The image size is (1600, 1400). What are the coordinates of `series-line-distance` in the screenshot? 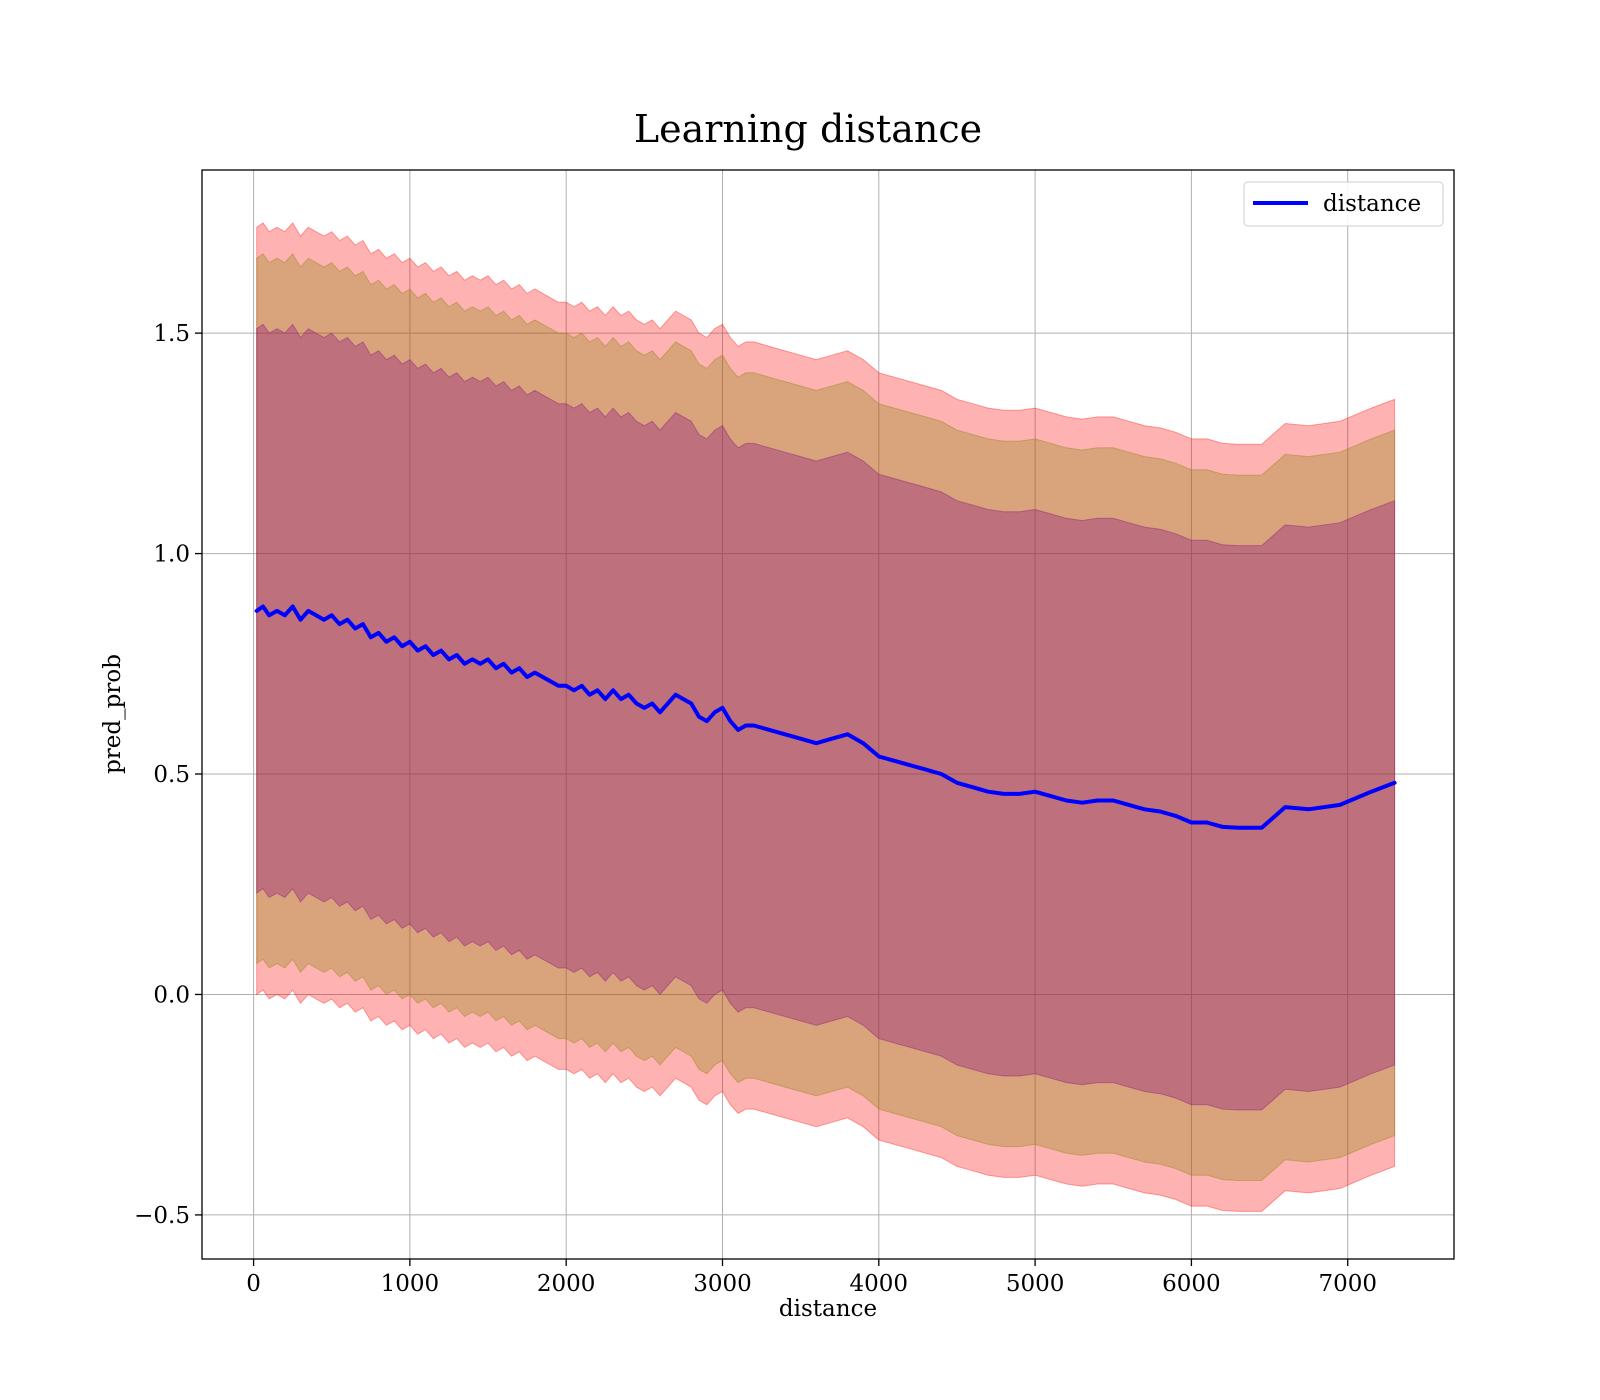 It's located at (825, 717).